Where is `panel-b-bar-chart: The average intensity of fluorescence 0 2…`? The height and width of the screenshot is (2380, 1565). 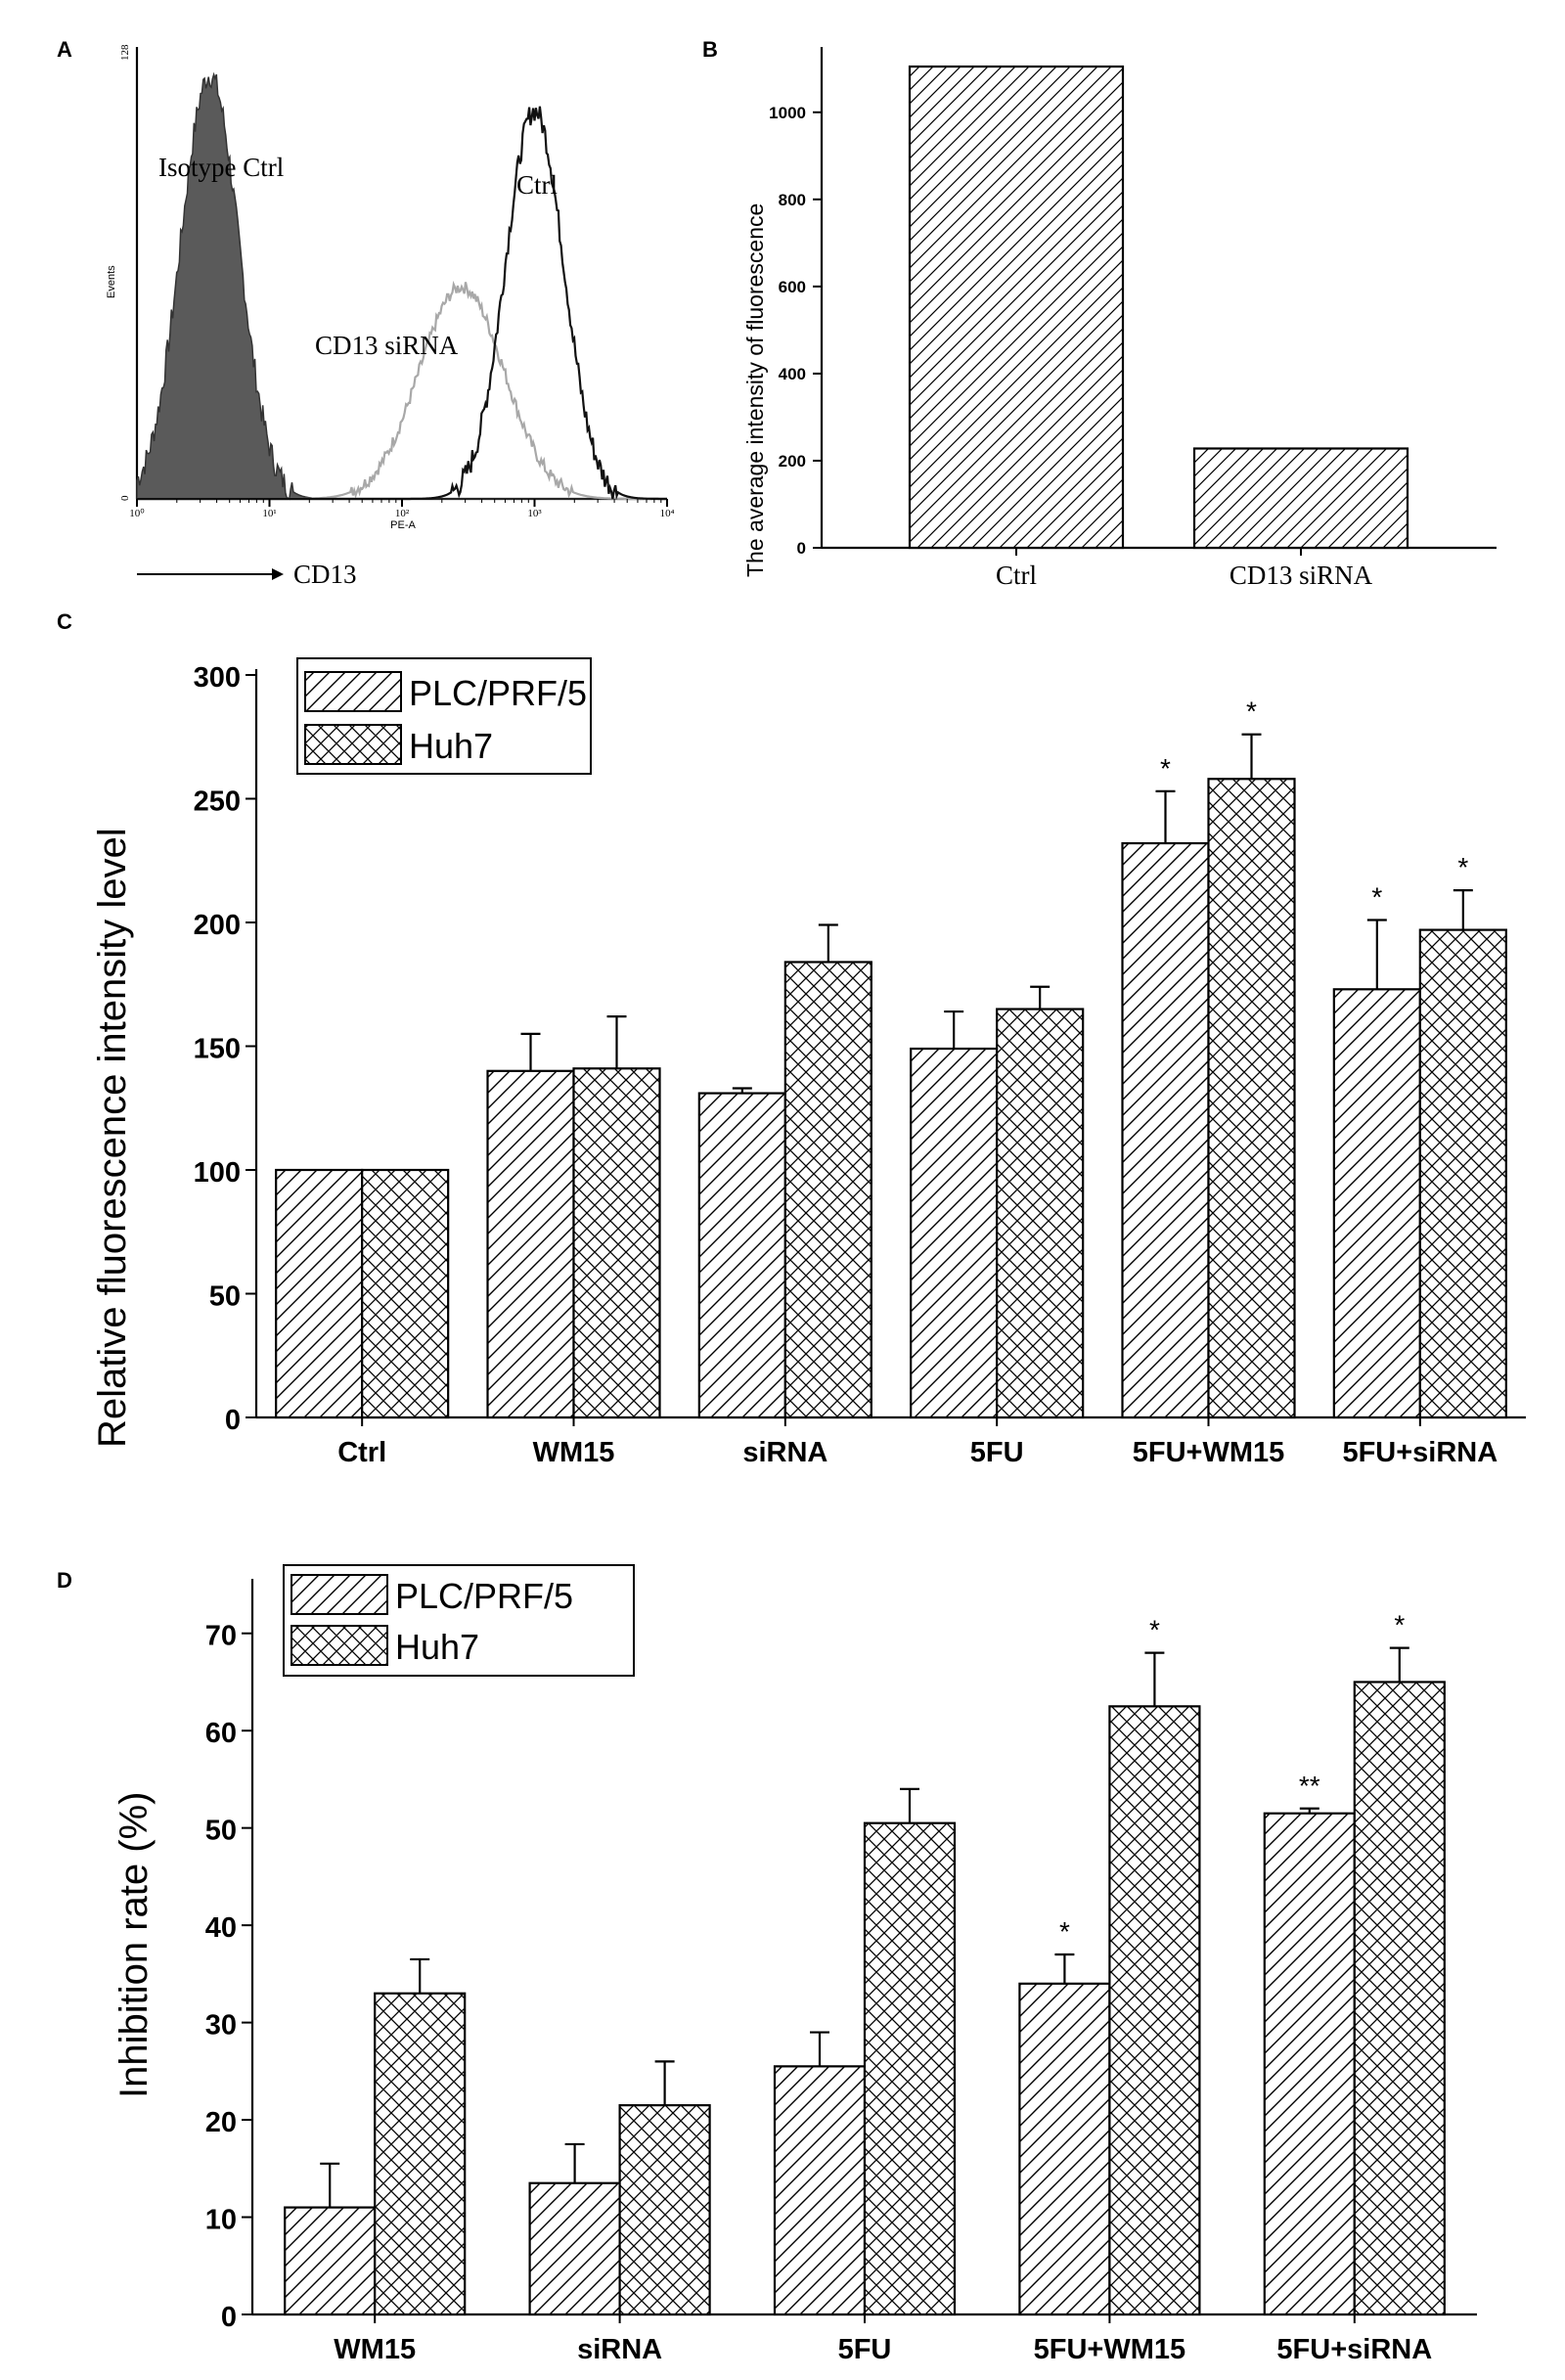 panel-b-bar-chart: The average intensity of fluorescence 0 2… is located at coordinates (1119, 318).